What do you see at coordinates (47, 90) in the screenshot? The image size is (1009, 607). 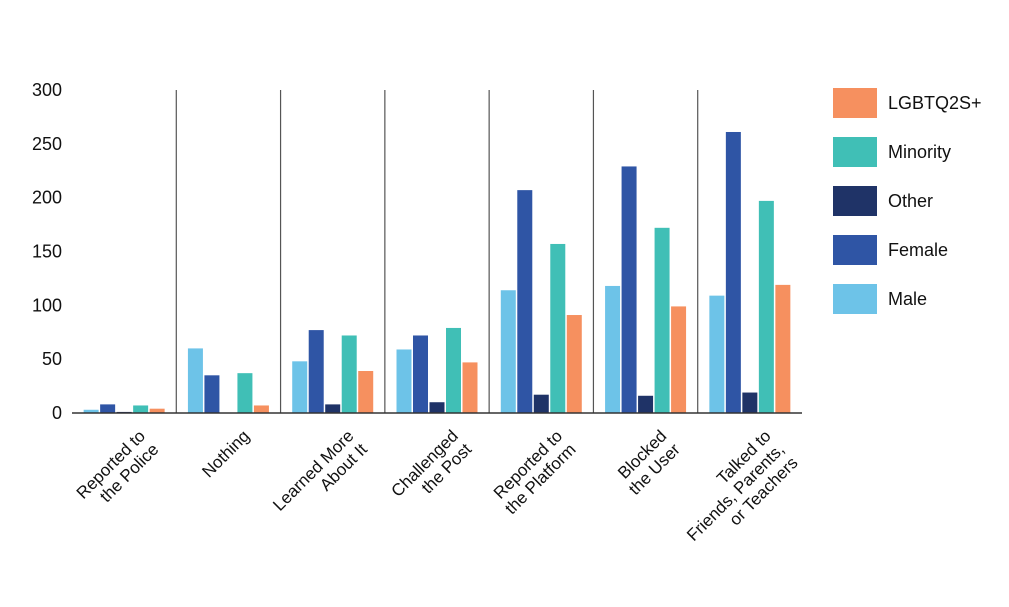 I see `y-tick-label: 300` at bounding box center [47, 90].